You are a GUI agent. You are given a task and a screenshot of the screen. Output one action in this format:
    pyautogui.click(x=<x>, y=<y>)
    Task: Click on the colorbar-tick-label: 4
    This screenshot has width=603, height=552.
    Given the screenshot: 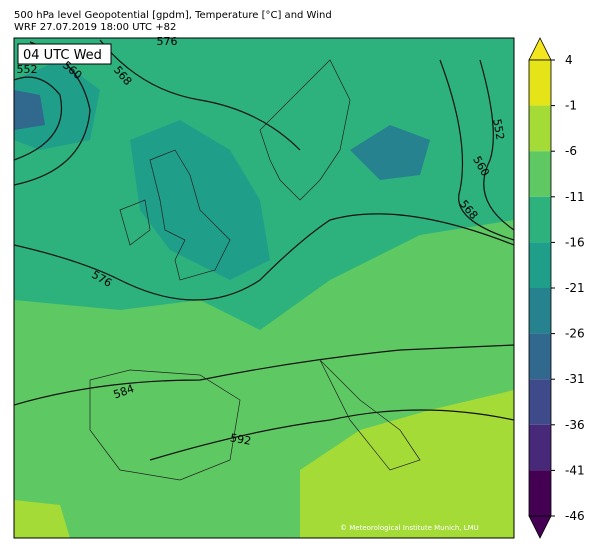 What is the action you would take?
    pyautogui.click(x=569, y=60)
    